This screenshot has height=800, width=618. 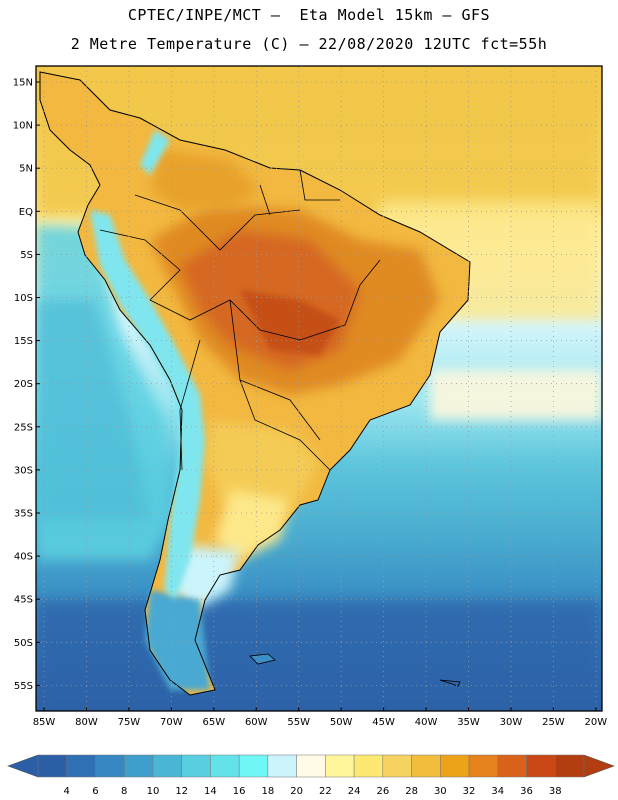 I want to click on lat-tick-label: 10S, so click(x=23, y=298).